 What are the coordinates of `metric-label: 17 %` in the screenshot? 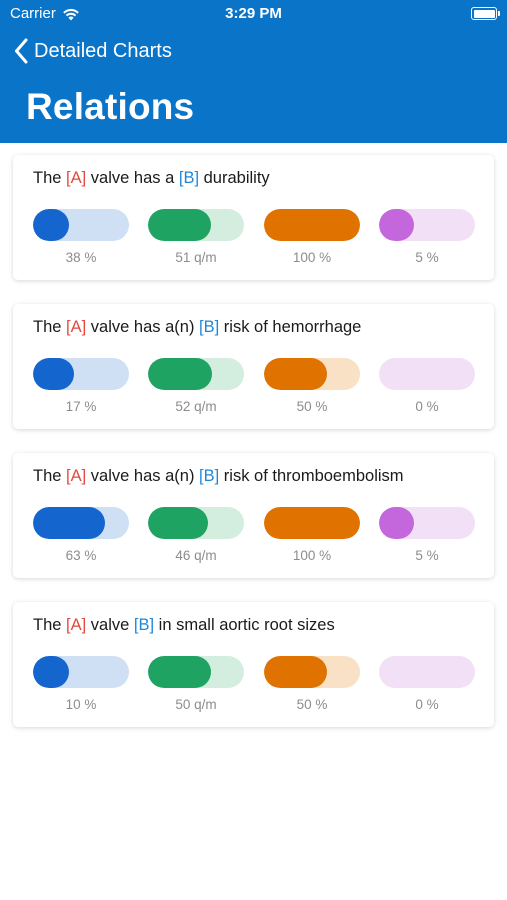 It's located at (81, 406).